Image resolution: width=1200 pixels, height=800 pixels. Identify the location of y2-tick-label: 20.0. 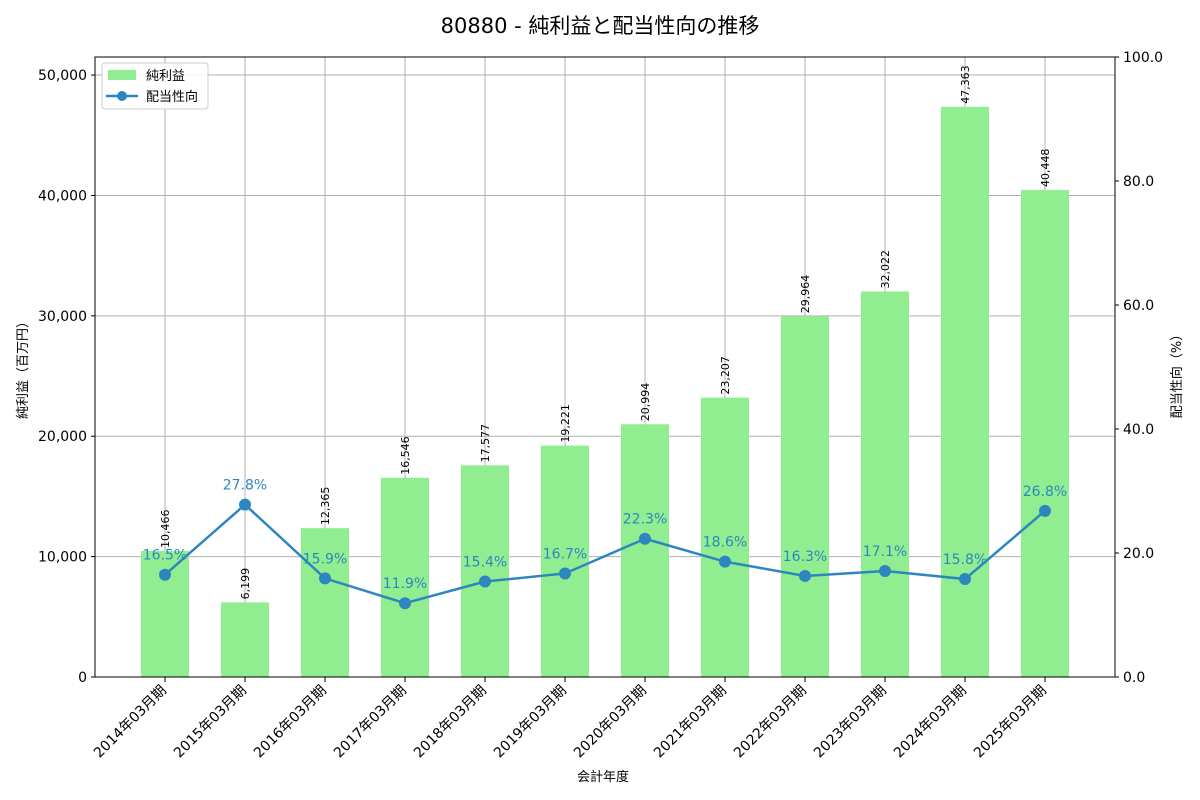
(1138, 554).